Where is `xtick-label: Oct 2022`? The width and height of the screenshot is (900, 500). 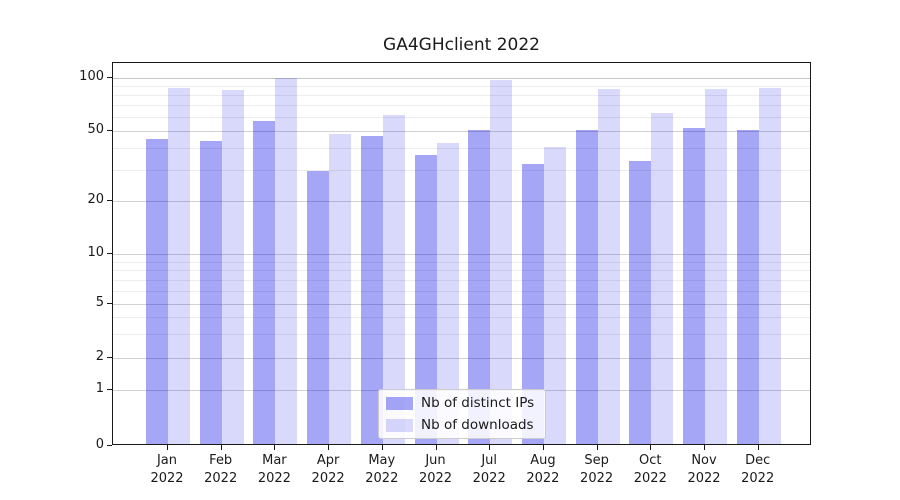 xtick-label: Oct 2022 is located at coordinates (650, 469).